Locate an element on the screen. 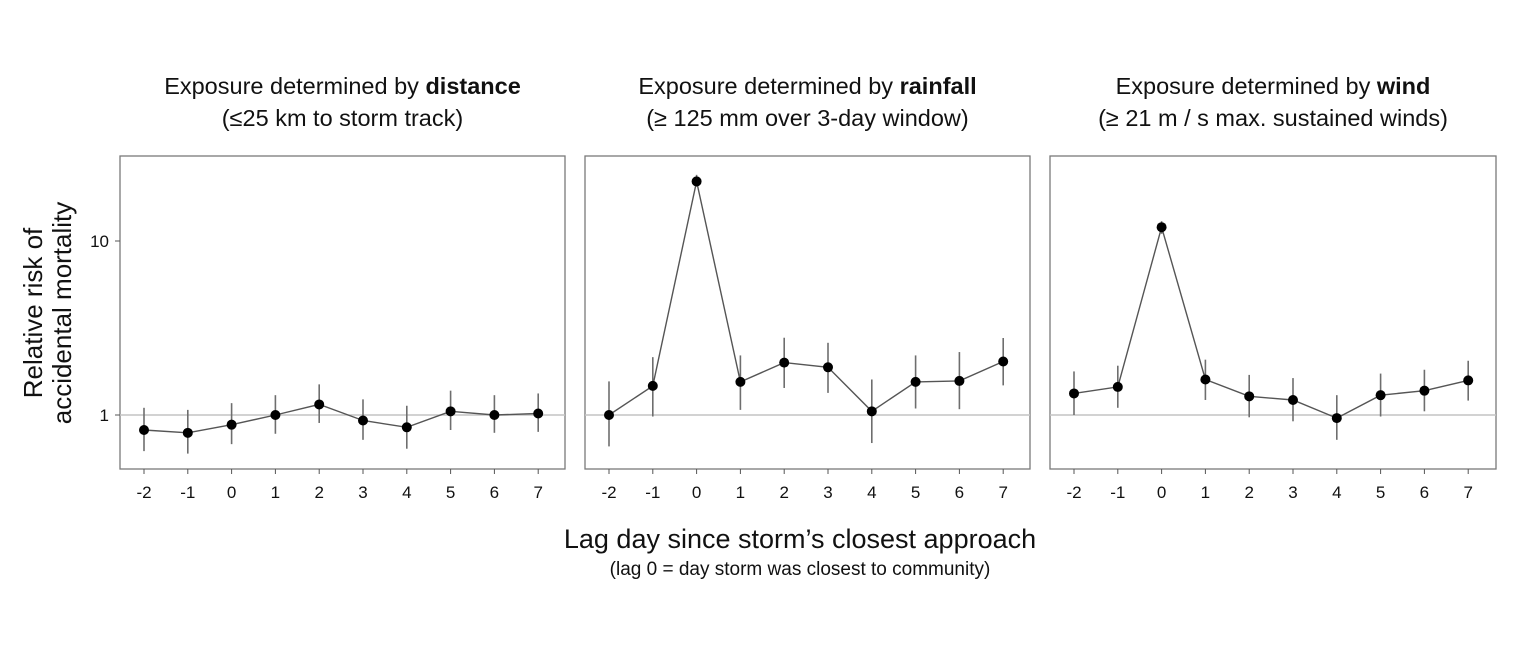  y-axis-label-line1: Relative risk of is located at coordinates (33, 312).